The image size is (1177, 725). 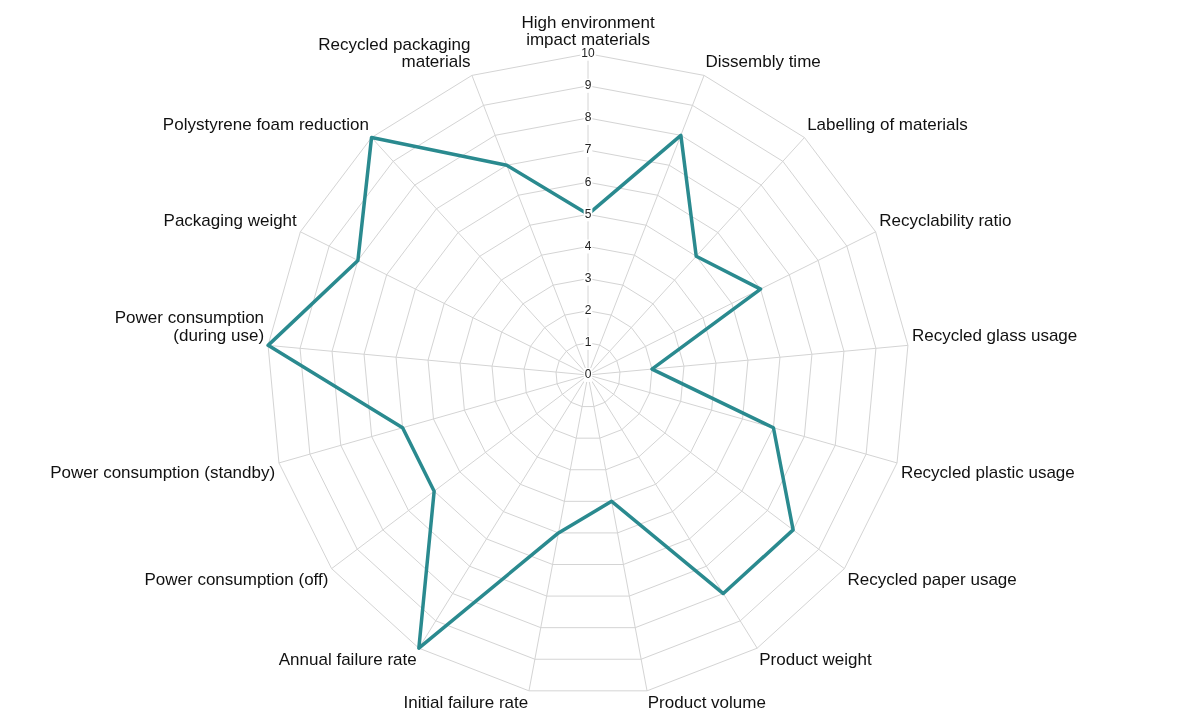 I want to click on y-tick-label: 3, so click(x=588, y=277).